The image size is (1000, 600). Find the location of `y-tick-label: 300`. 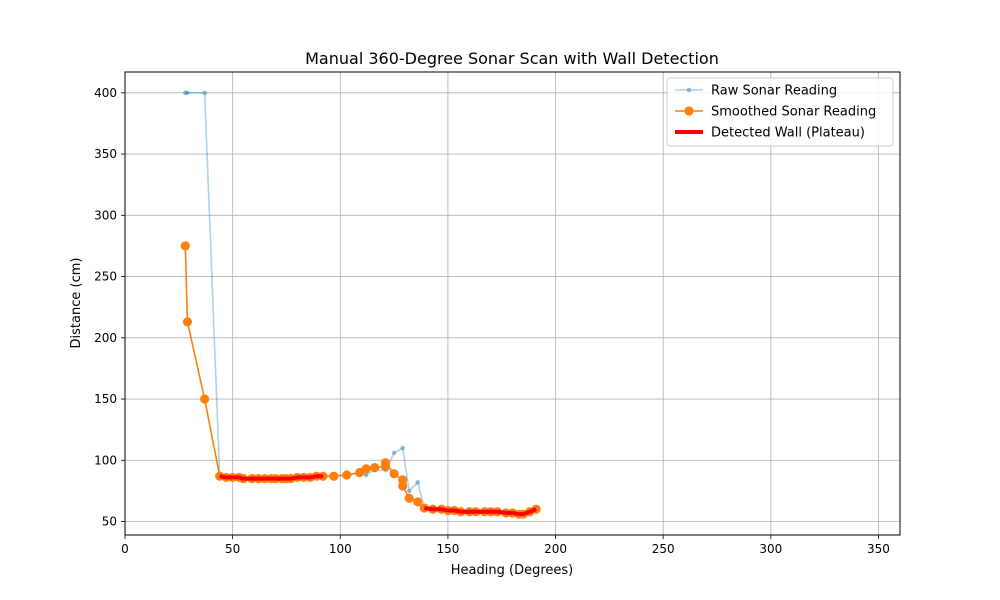

y-tick-label: 300 is located at coordinates (105, 215).